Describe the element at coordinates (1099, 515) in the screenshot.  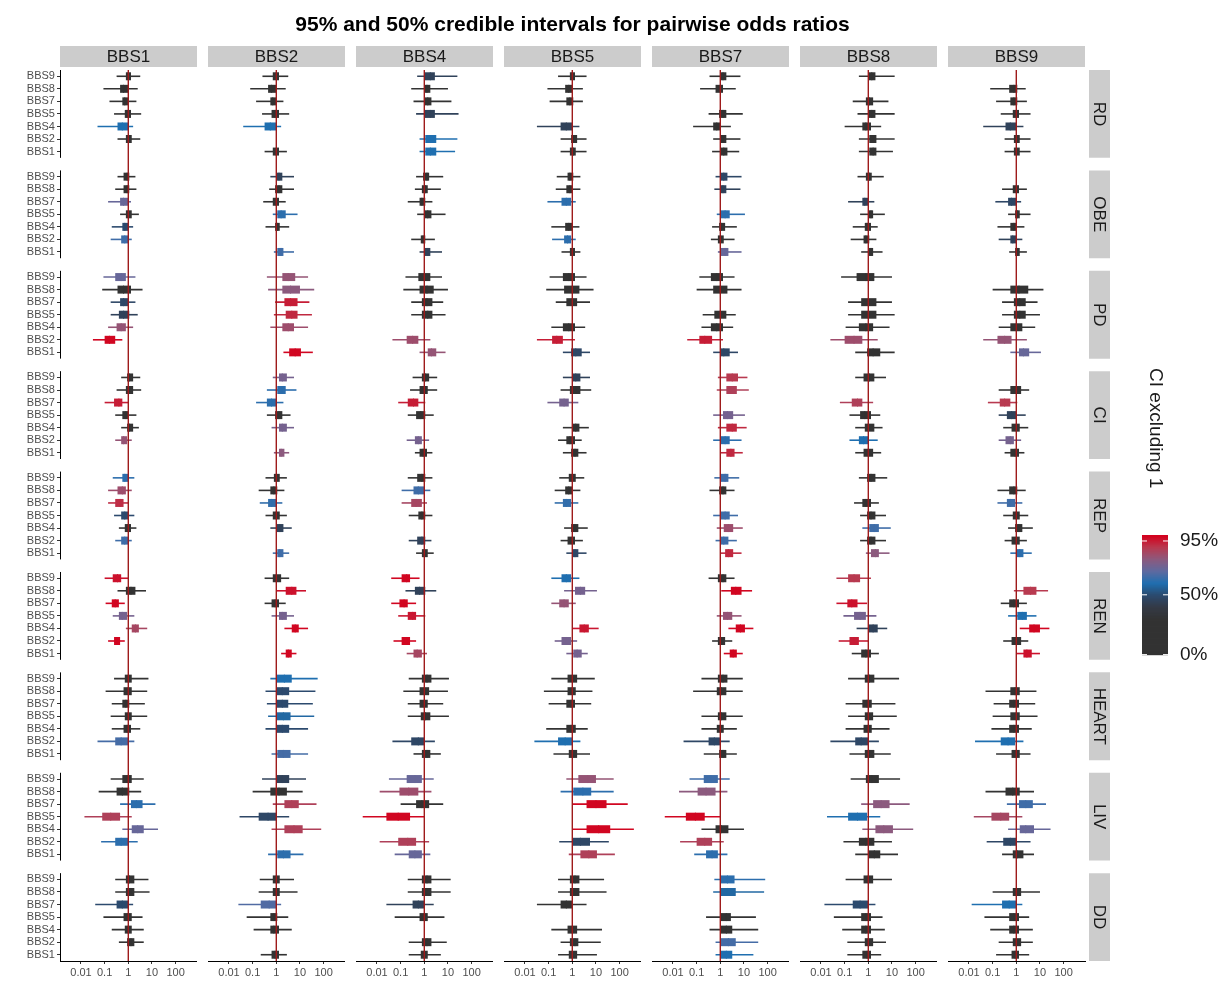
I see `text: REP` at that location.